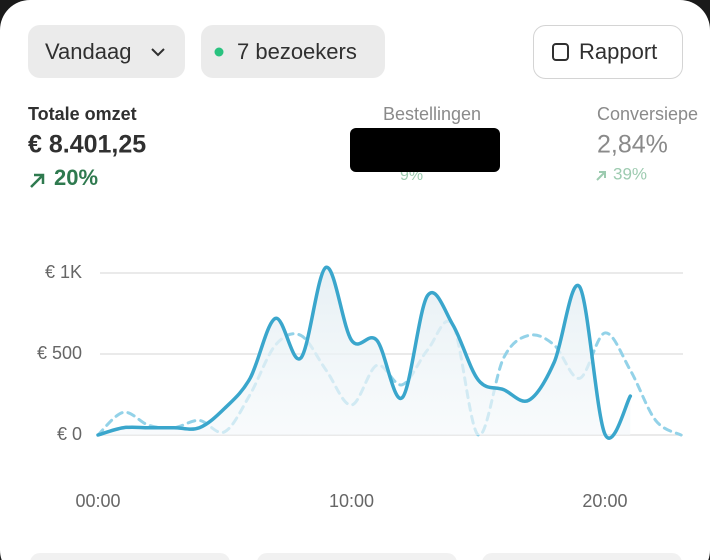 The width and height of the screenshot is (710, 560). I want to click on y-tick-label: € 500, so click(59, 353).